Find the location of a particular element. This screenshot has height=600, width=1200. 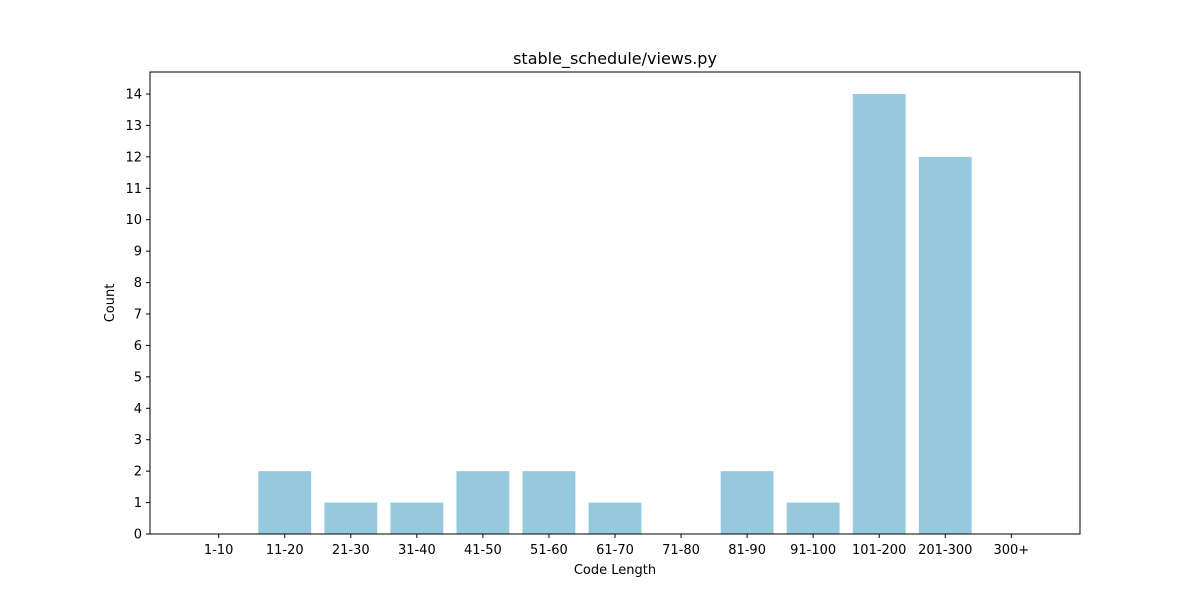

x-tick-label: 300+ is located at coordinates (1011, 550).